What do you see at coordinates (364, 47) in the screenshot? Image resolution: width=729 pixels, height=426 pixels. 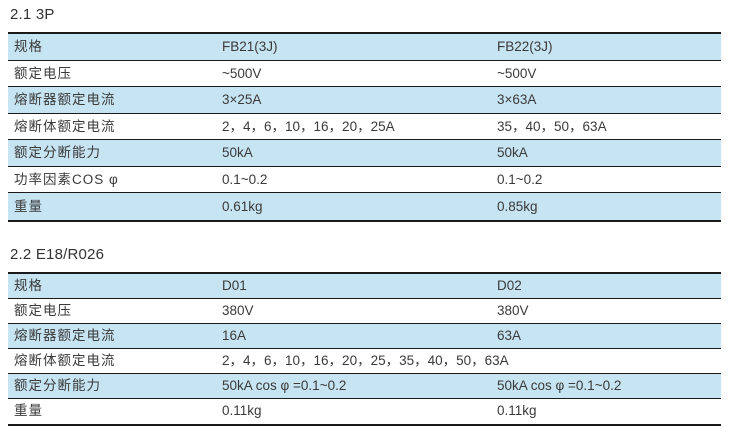 I see `table-row-spec: 规格 FB21(3J) FB22(3J)` at bounding box center [364, 47].